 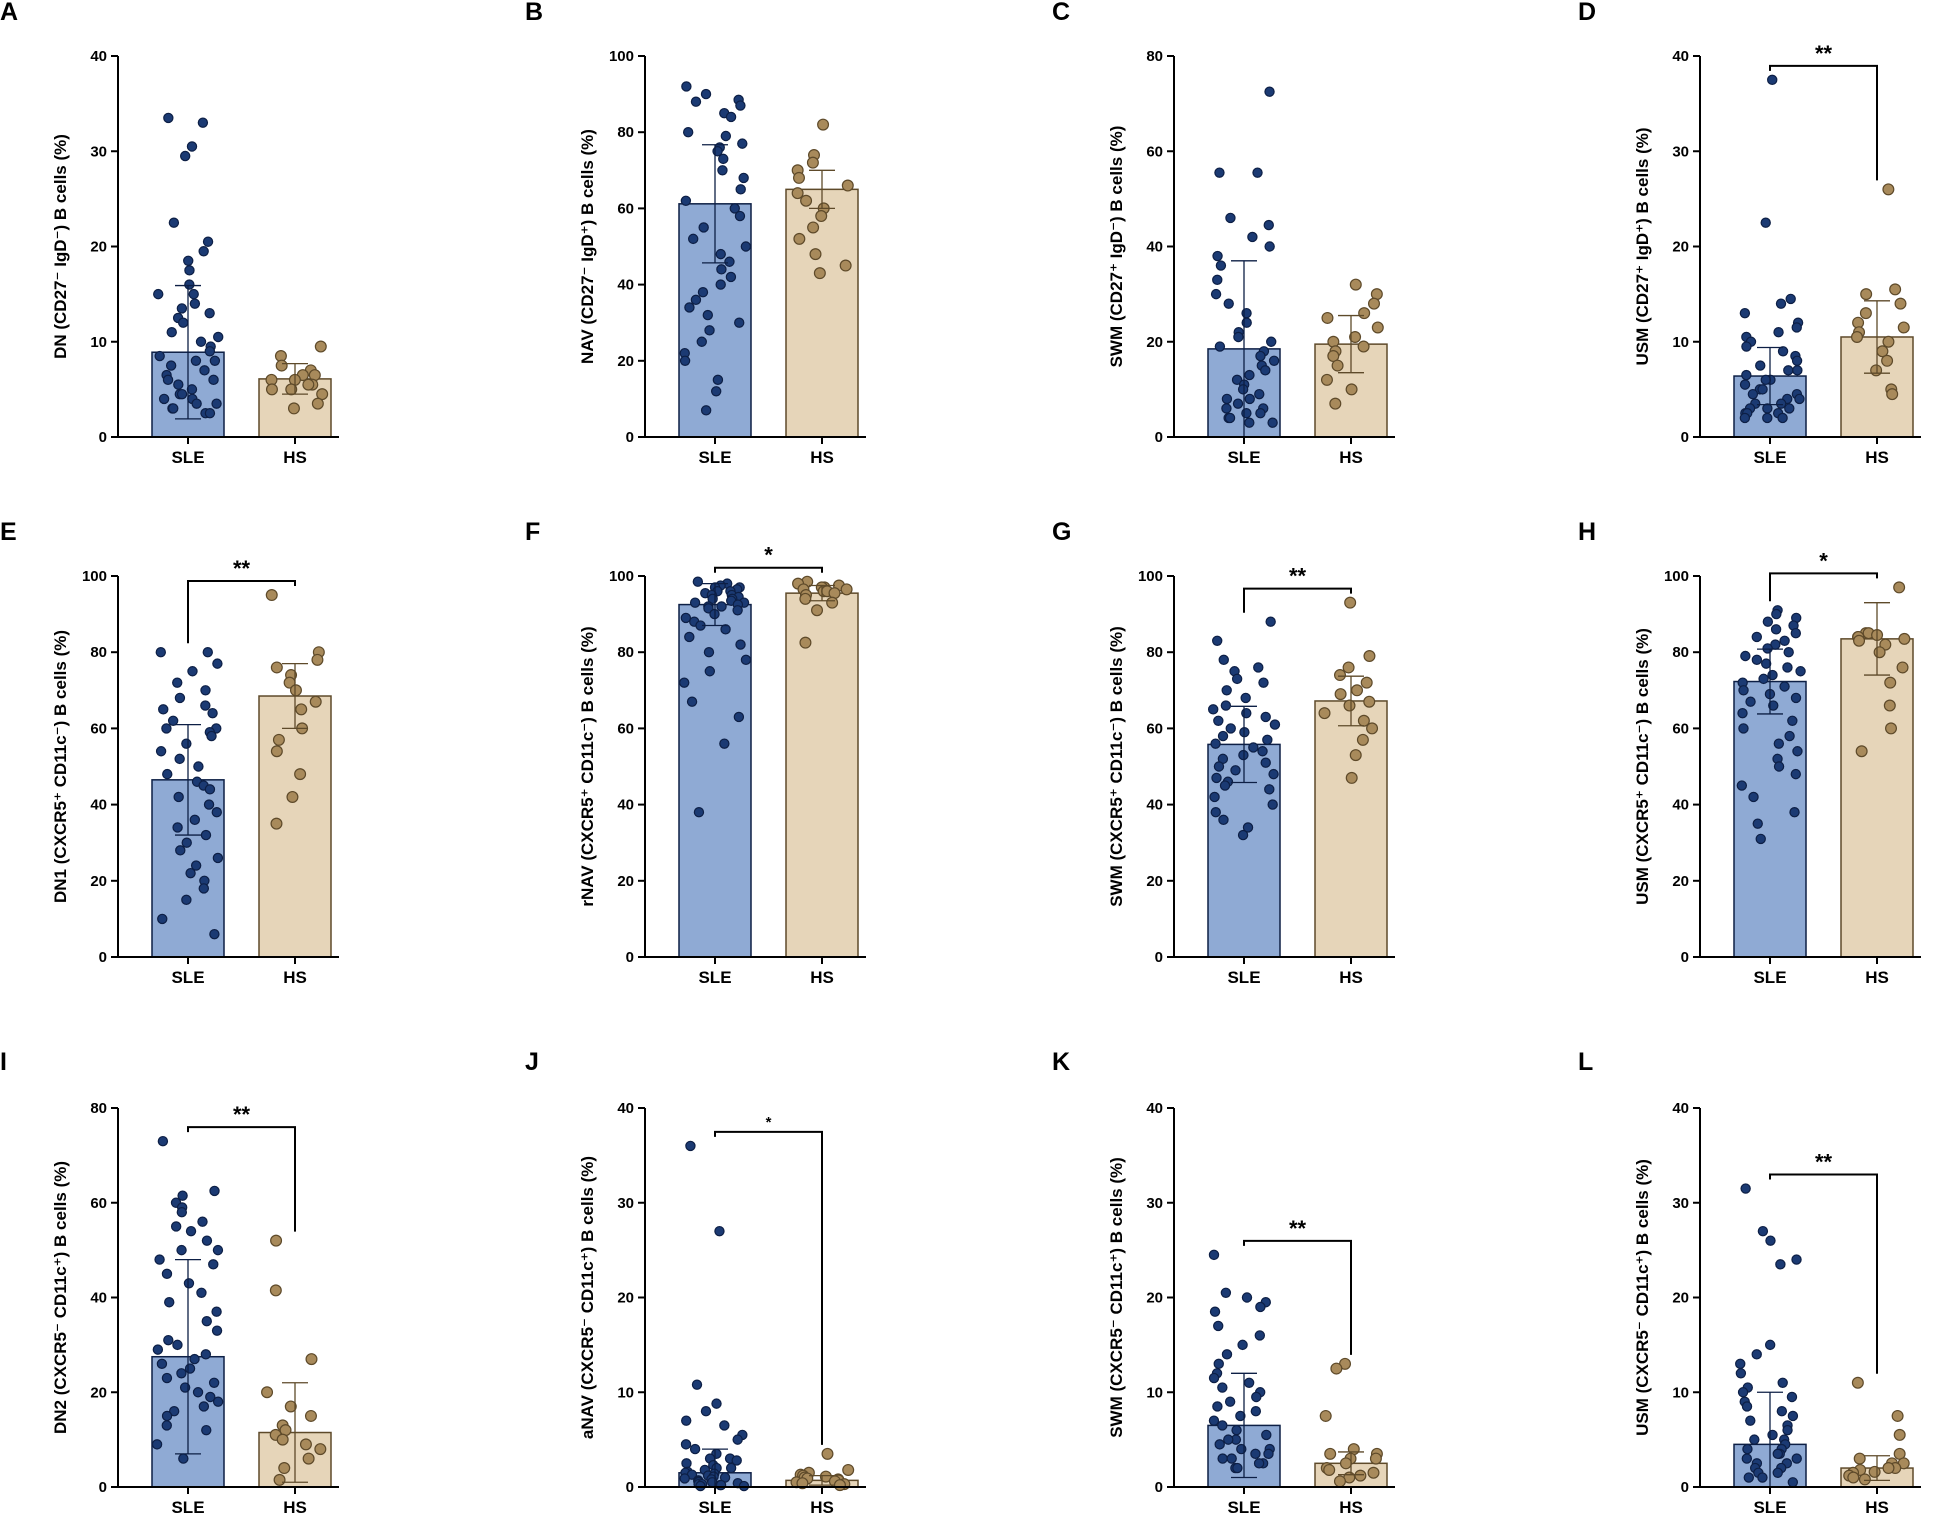 What do you see at coordinates (1154, 1298) in the screenshot?
I see `y-tick-label: 20` at bounding box center [1154, 1298].